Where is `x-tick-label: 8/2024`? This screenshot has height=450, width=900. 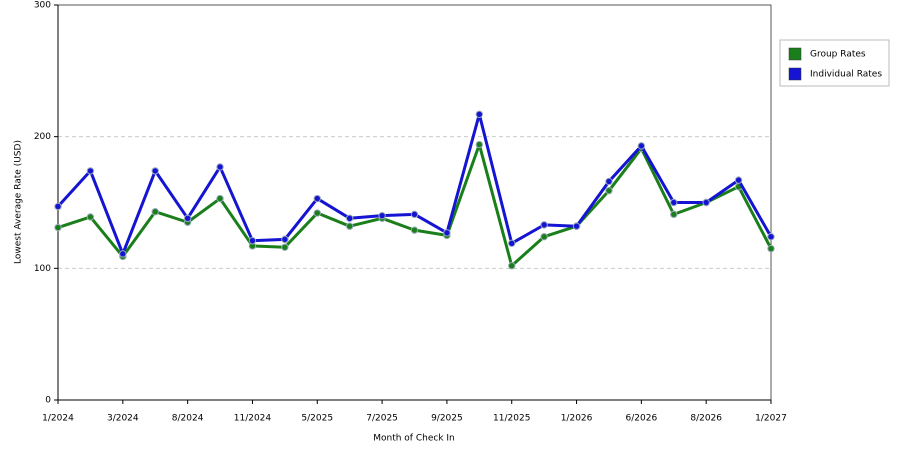 x-tick-label: 8/2024 is located at coordinates (188, 419).